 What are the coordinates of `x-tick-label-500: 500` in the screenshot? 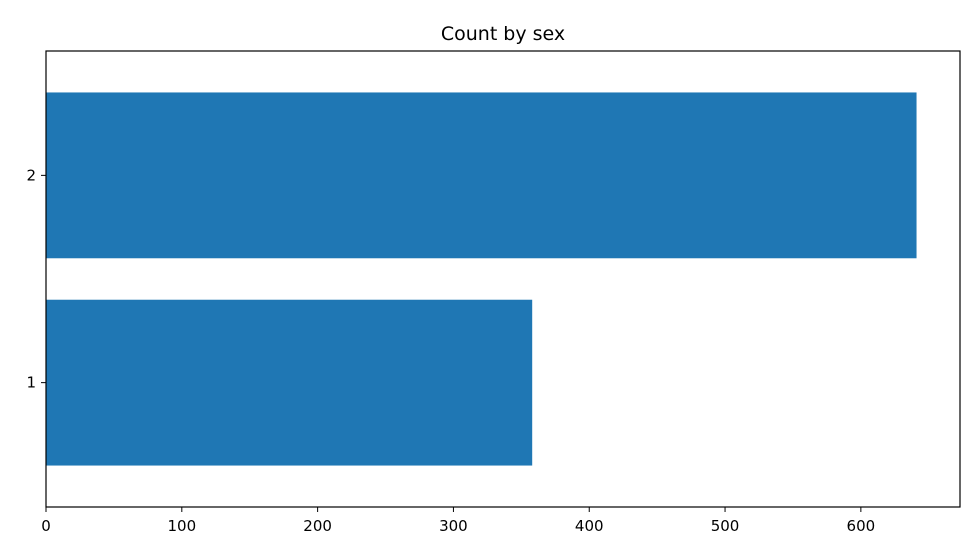 It's located at (725, 526).